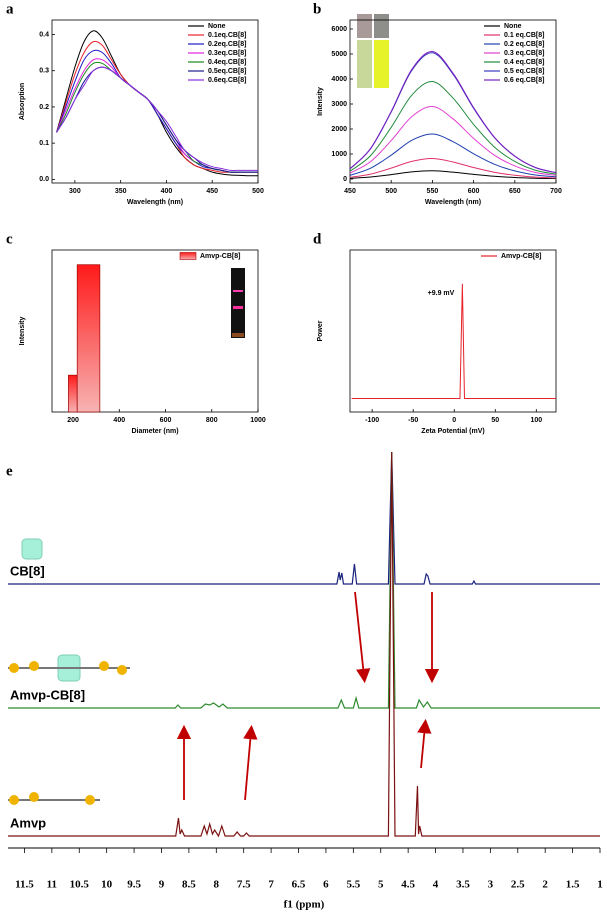  I want to click on x-tick-label: 700, so click(556, 191).